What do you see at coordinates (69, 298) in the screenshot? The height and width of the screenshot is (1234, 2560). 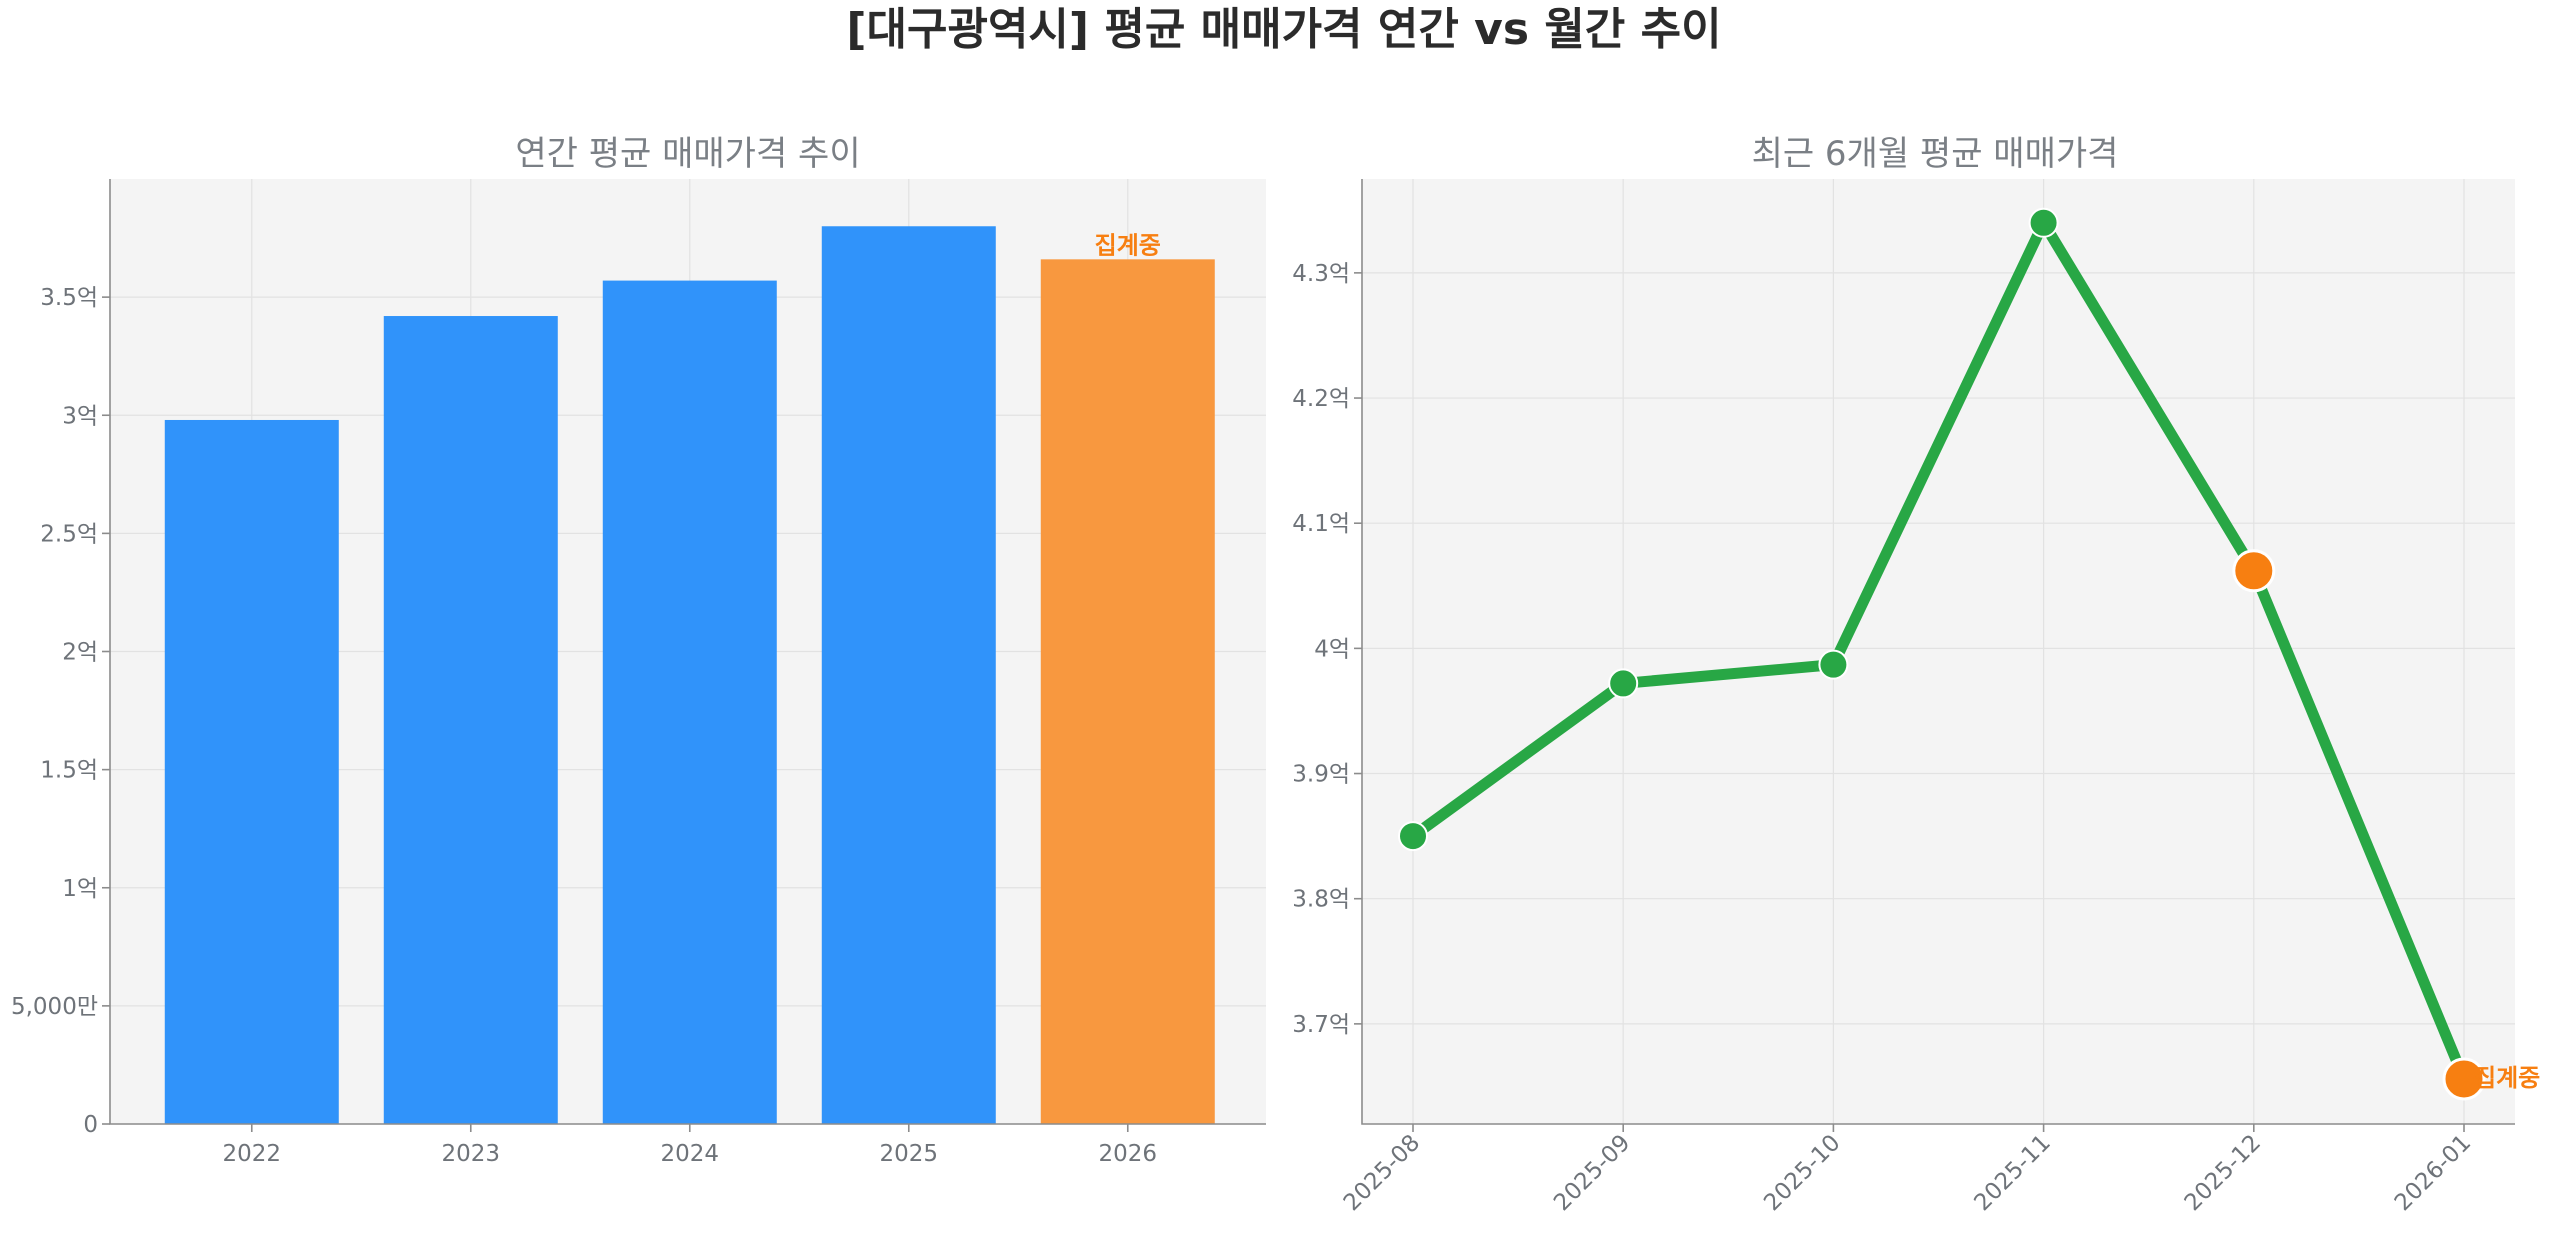 I see `bar-y-tick-label: 3.5억` at bounding box center [69, 298].